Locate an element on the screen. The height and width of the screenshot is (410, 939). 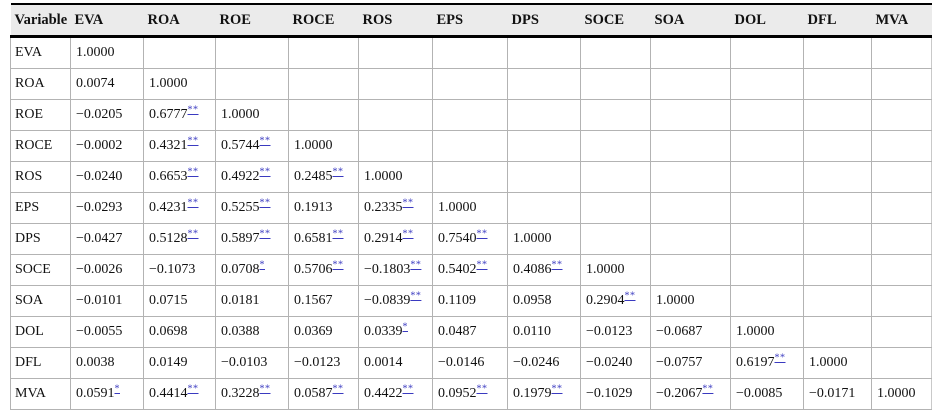
correlation-value: 0.0014 is located at coordinates (383, 362).